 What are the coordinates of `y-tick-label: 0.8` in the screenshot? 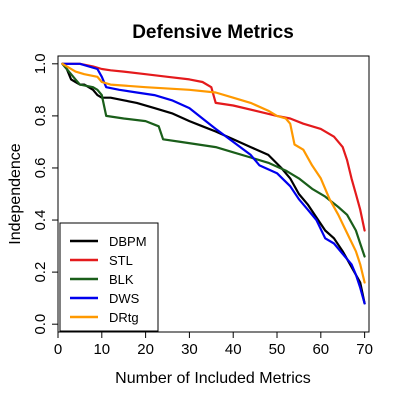 It's located at (40, 115).